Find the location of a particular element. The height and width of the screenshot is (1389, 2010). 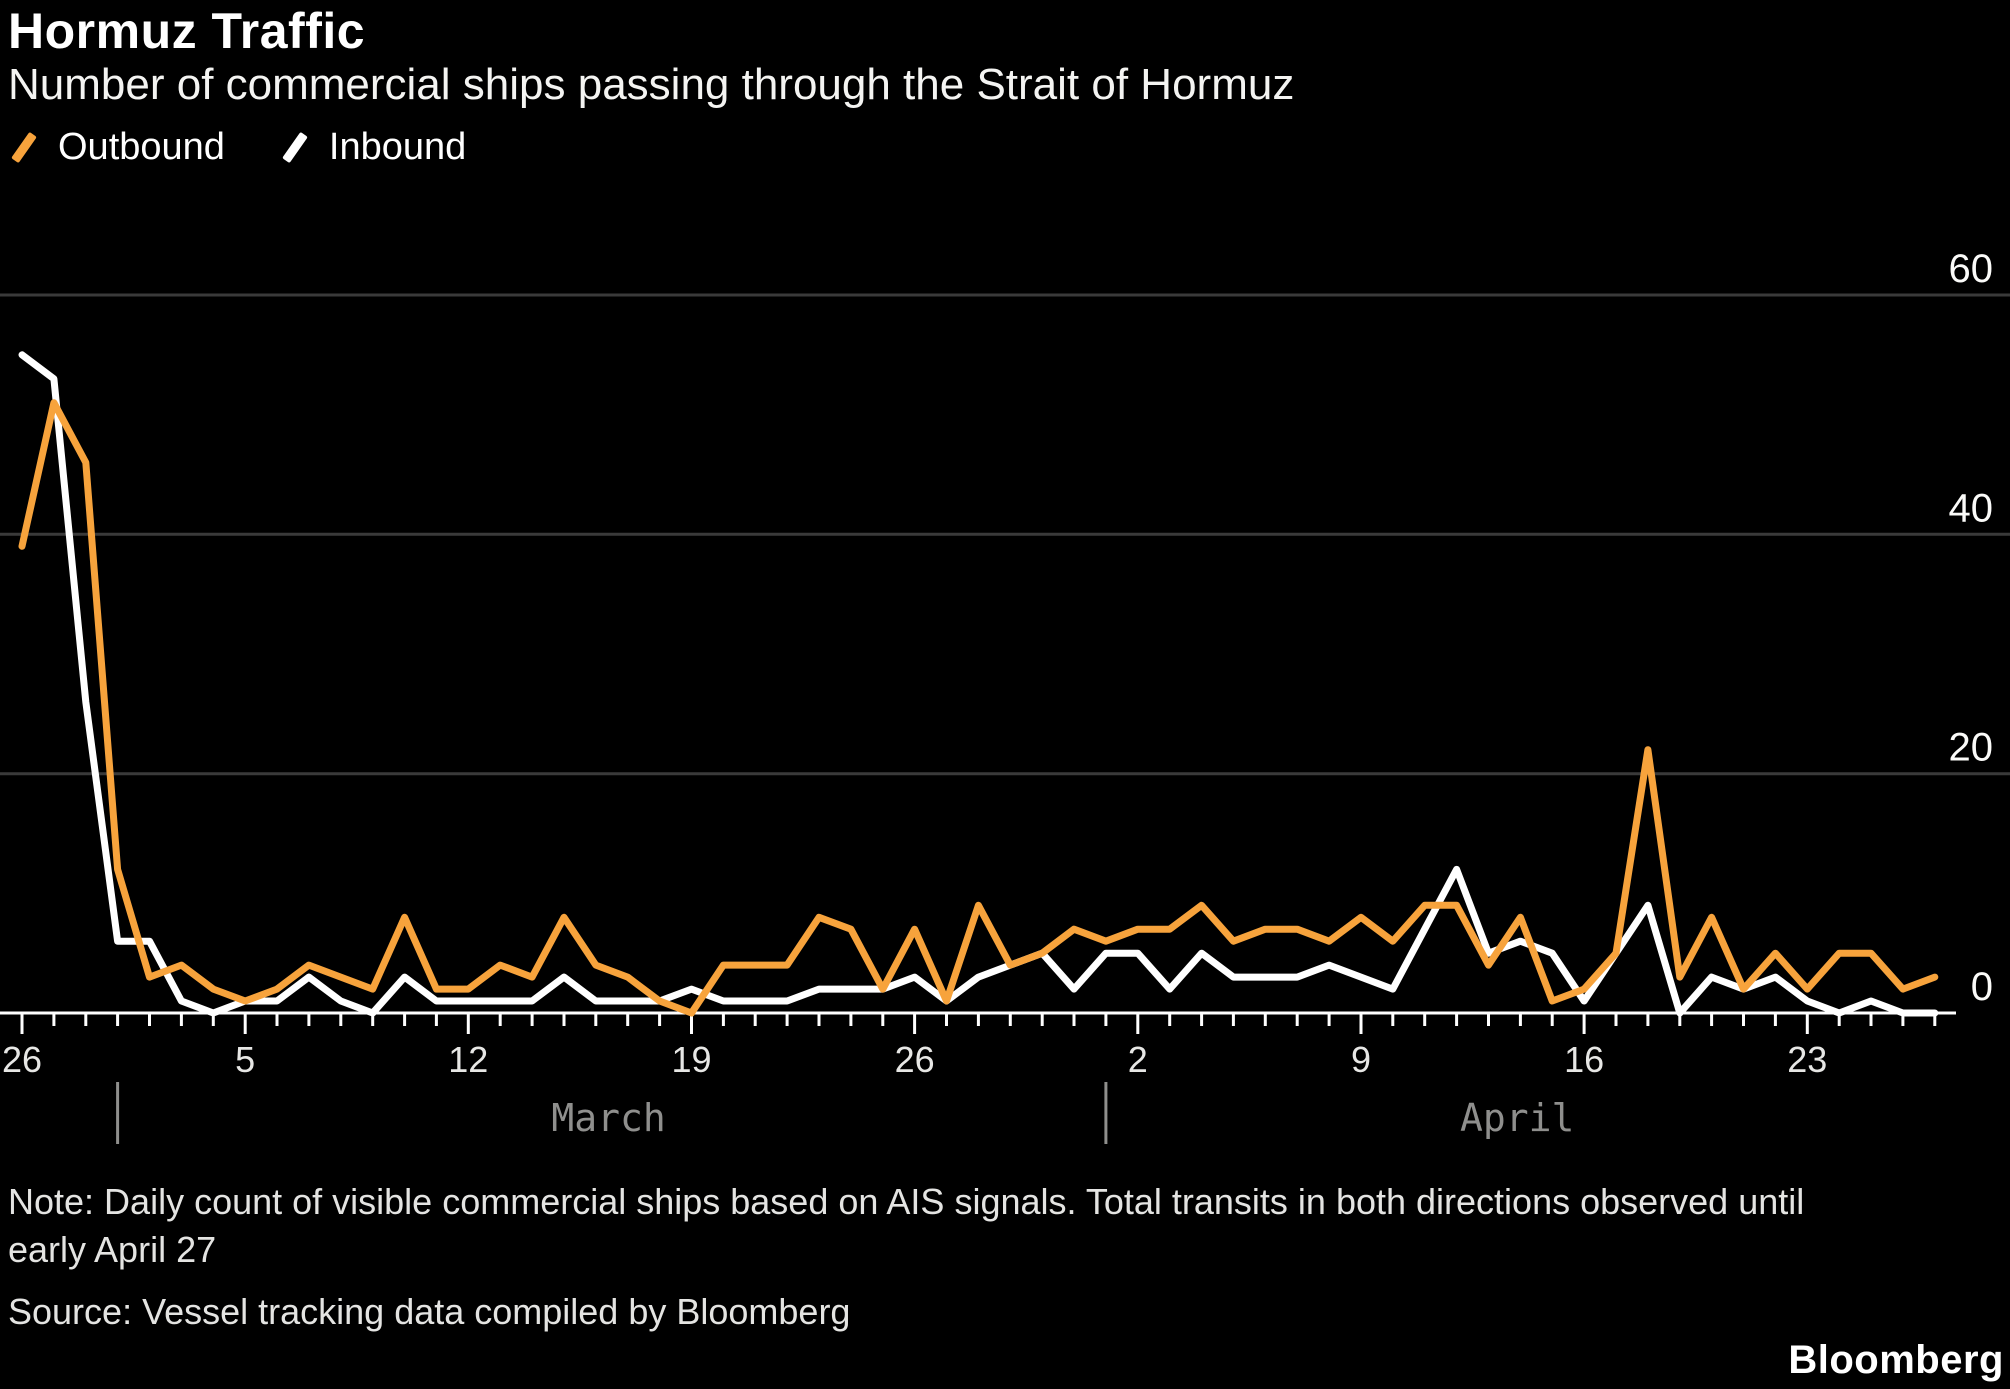

y-axis-label-20: 20 is located at coordinates (1971, 748).